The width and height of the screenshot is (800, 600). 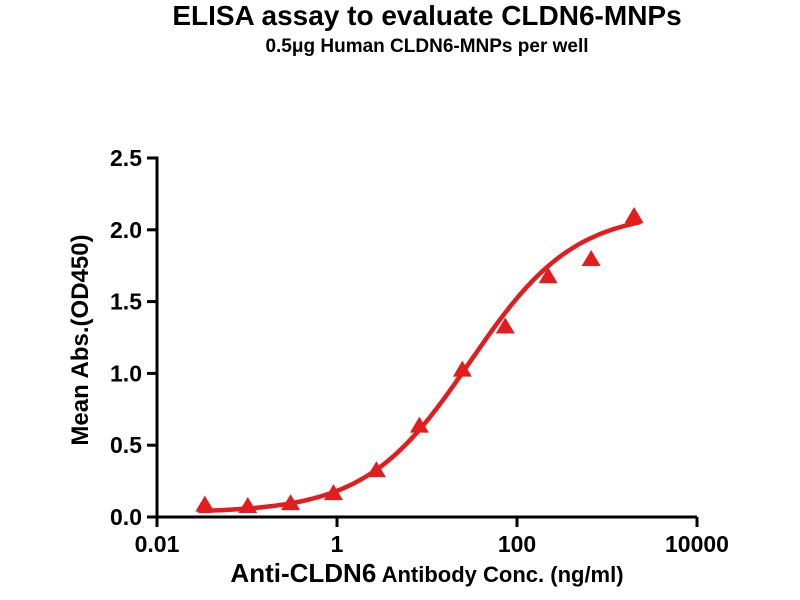 What do you see at coordinates (697, 544) in the screenshot?
I see `x-tick-label: 10000` at bounding box center [697, 544].